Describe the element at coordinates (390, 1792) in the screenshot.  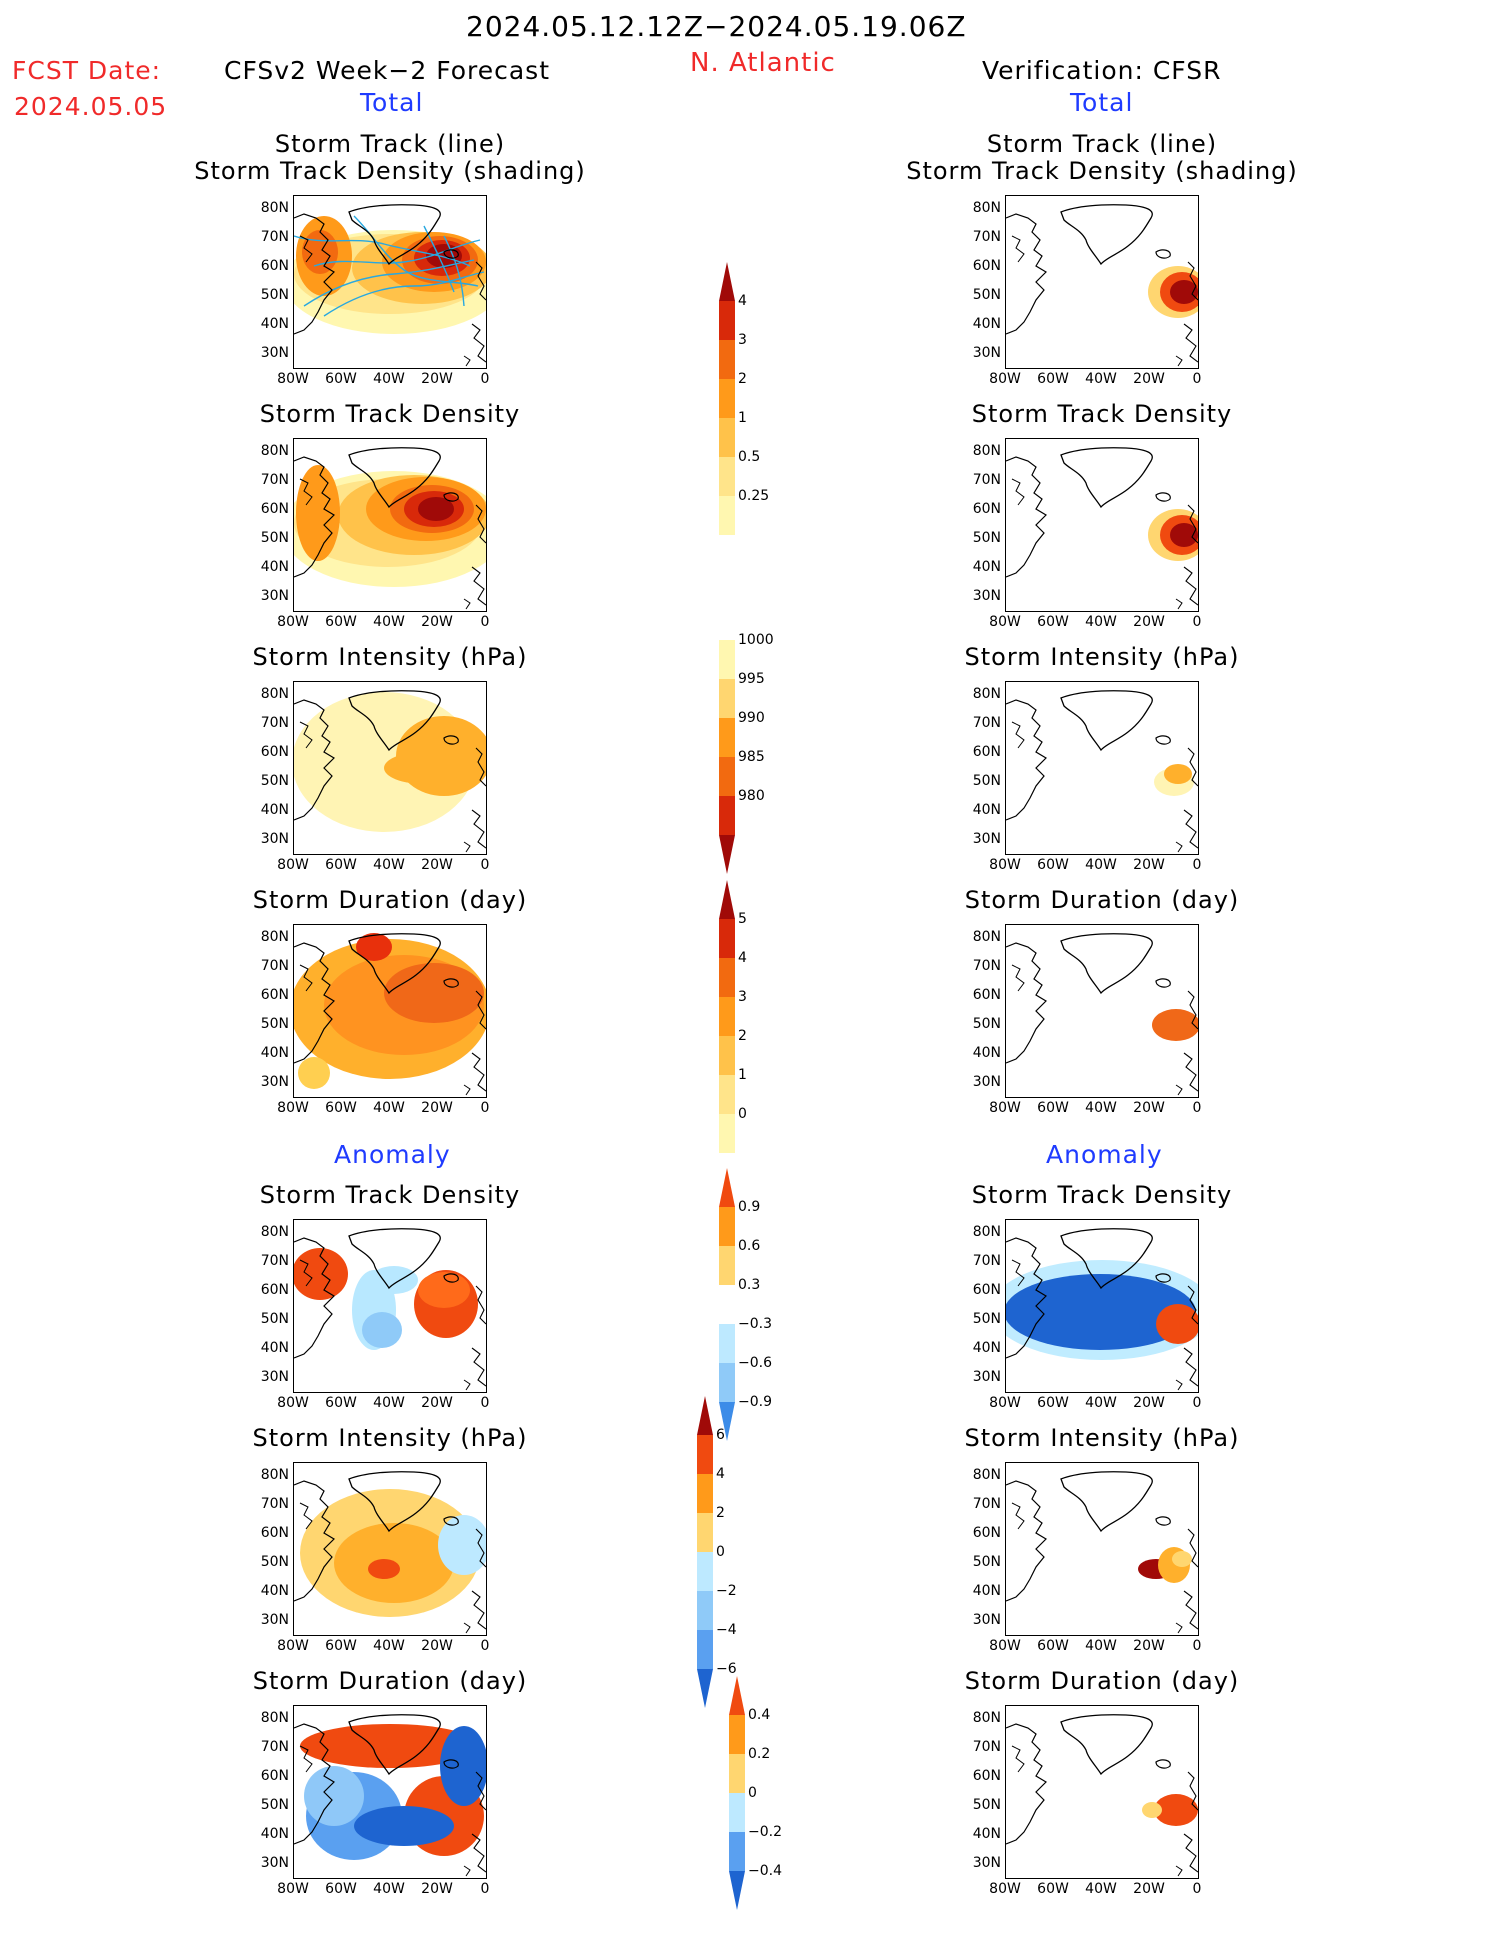
I see `map-left-anom-duration` at that location.